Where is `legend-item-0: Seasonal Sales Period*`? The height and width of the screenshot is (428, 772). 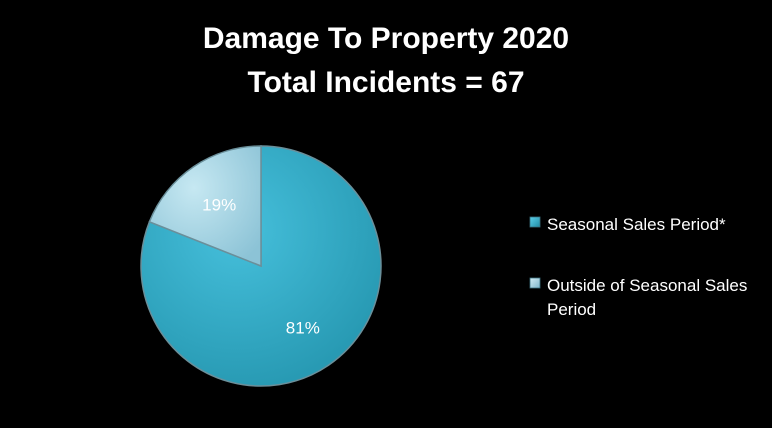
legend-item-0: Seasonal Sales Period* is located at coordinates (627, 224).